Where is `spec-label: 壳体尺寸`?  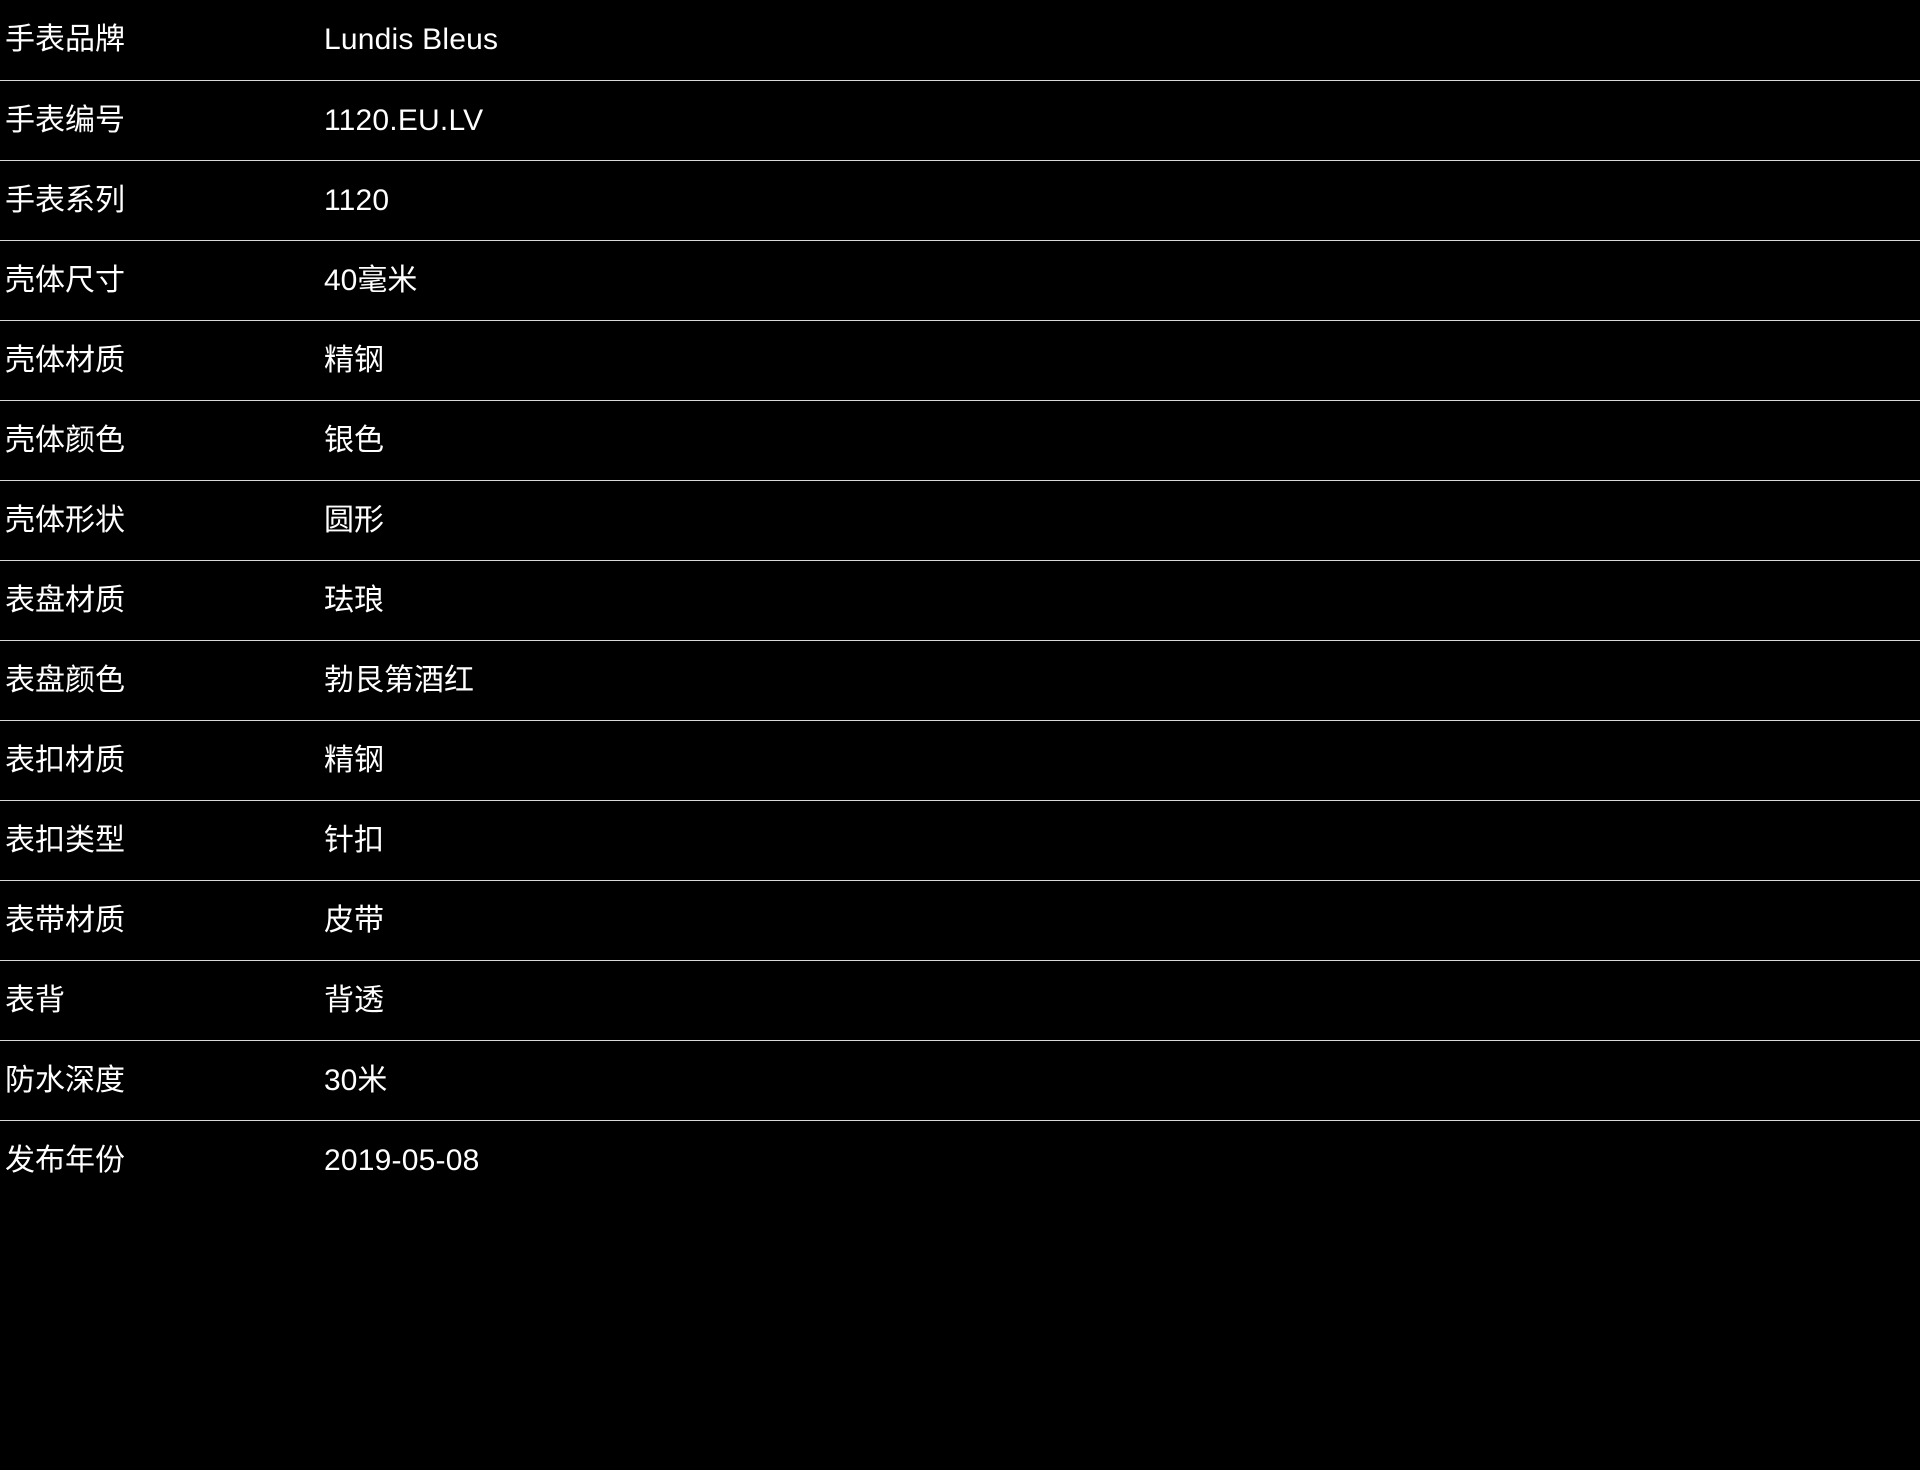 spec-label: 壳体尺寸 is located at coordinates (65, 280).